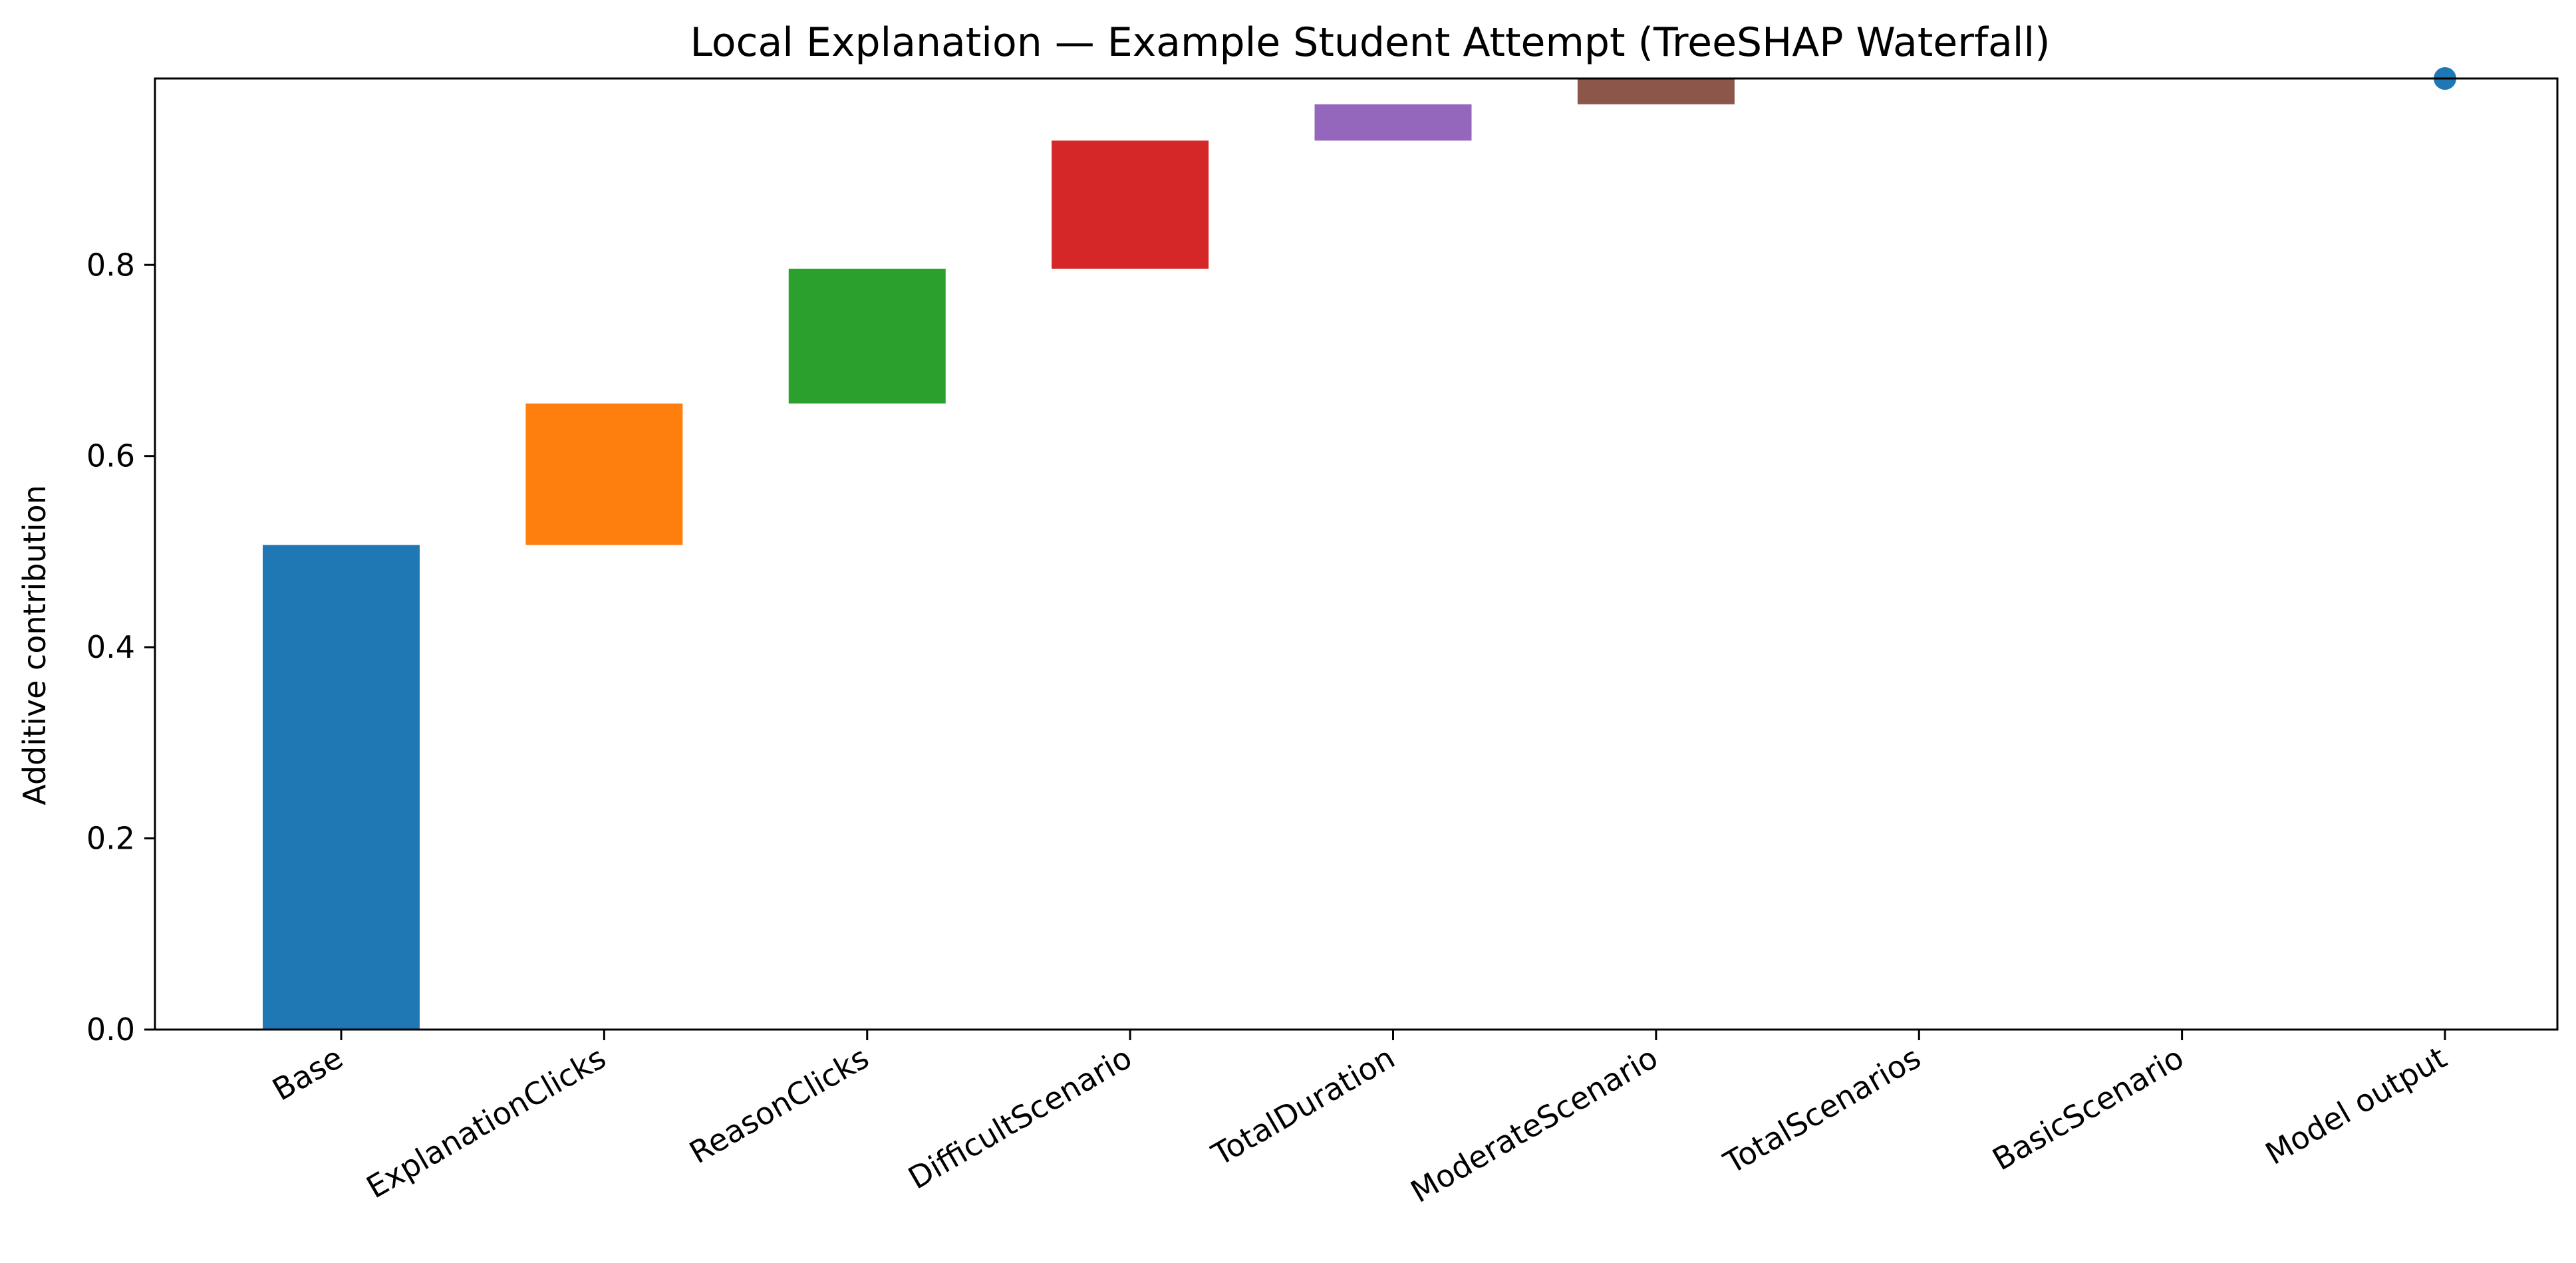 The width and height of the screenshot is (2576, 1263). Describe the element at coordinates (111, 1030) in the screenshot. I see `y-tick-label: 0.0` at that location.